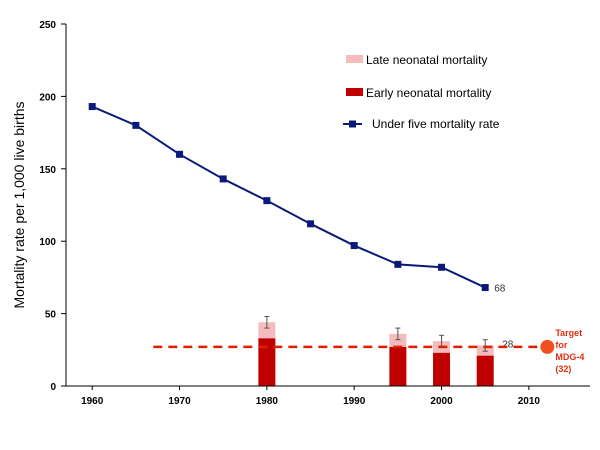  Describe the element at coordinates (398, 264) in the screenshot. I see `under-five-point-1995` at that location.